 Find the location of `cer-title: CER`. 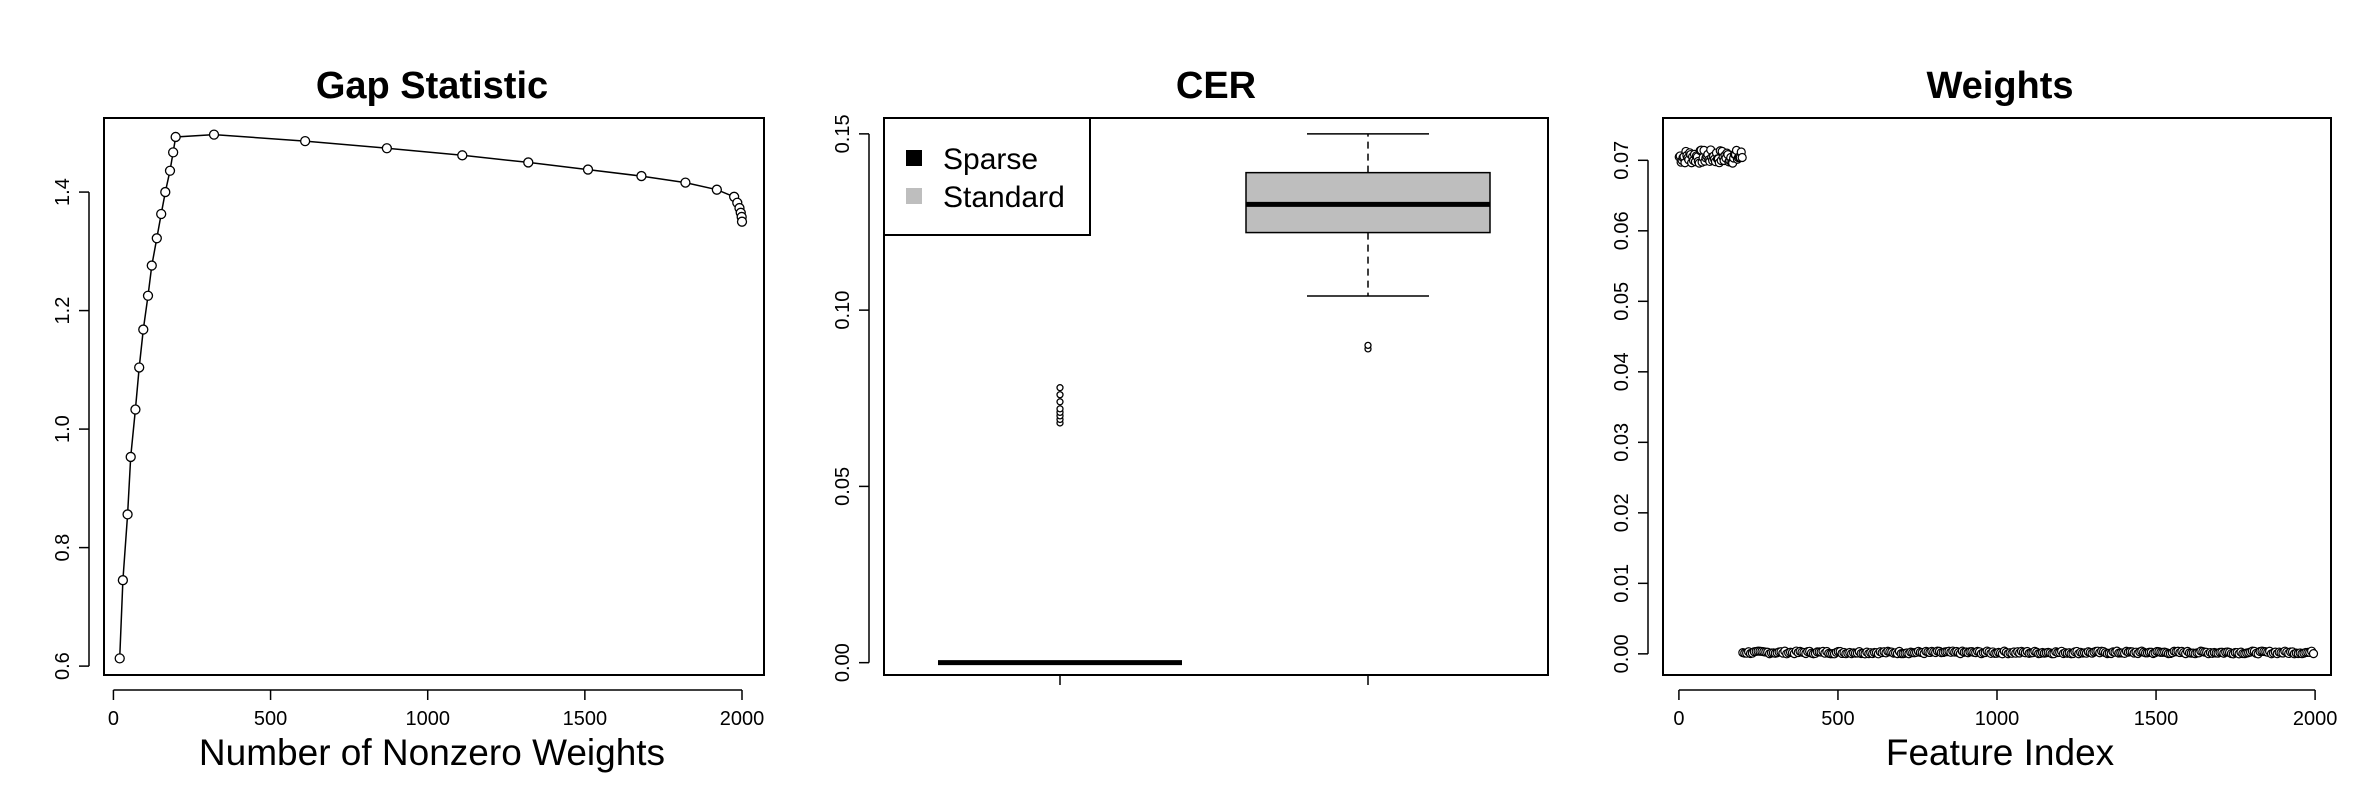

cer-title: CER is located at coordinates (1216, 86).